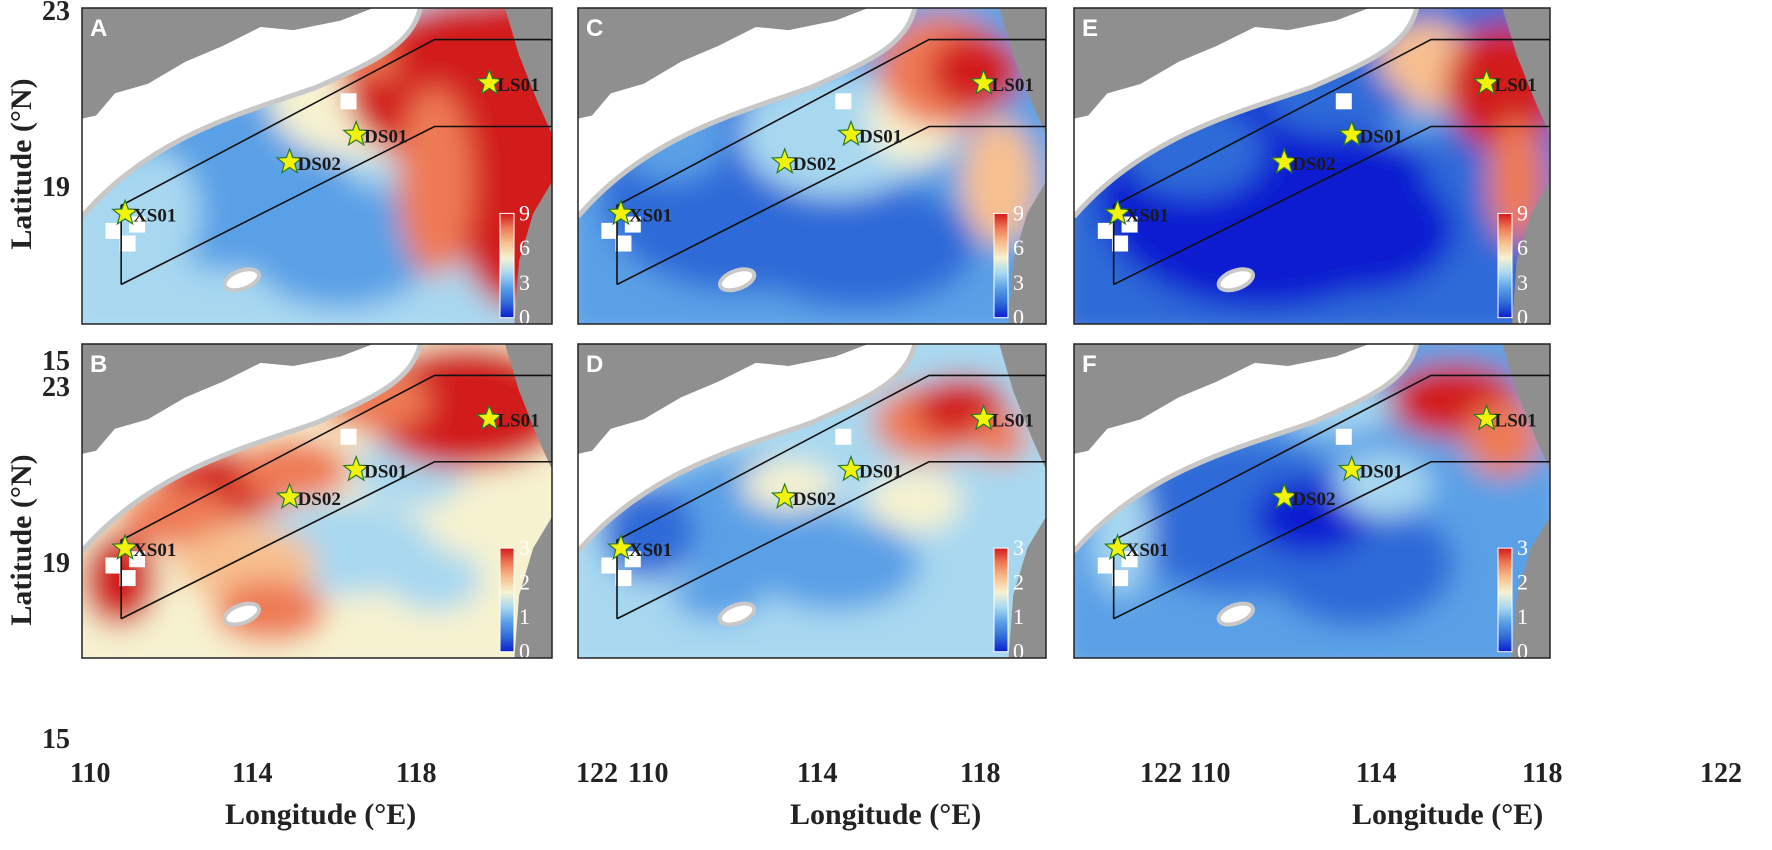 This screenshot has width=1772, height=850. I want to click on y-tick-23-bottom: 23, so click(56, 387).